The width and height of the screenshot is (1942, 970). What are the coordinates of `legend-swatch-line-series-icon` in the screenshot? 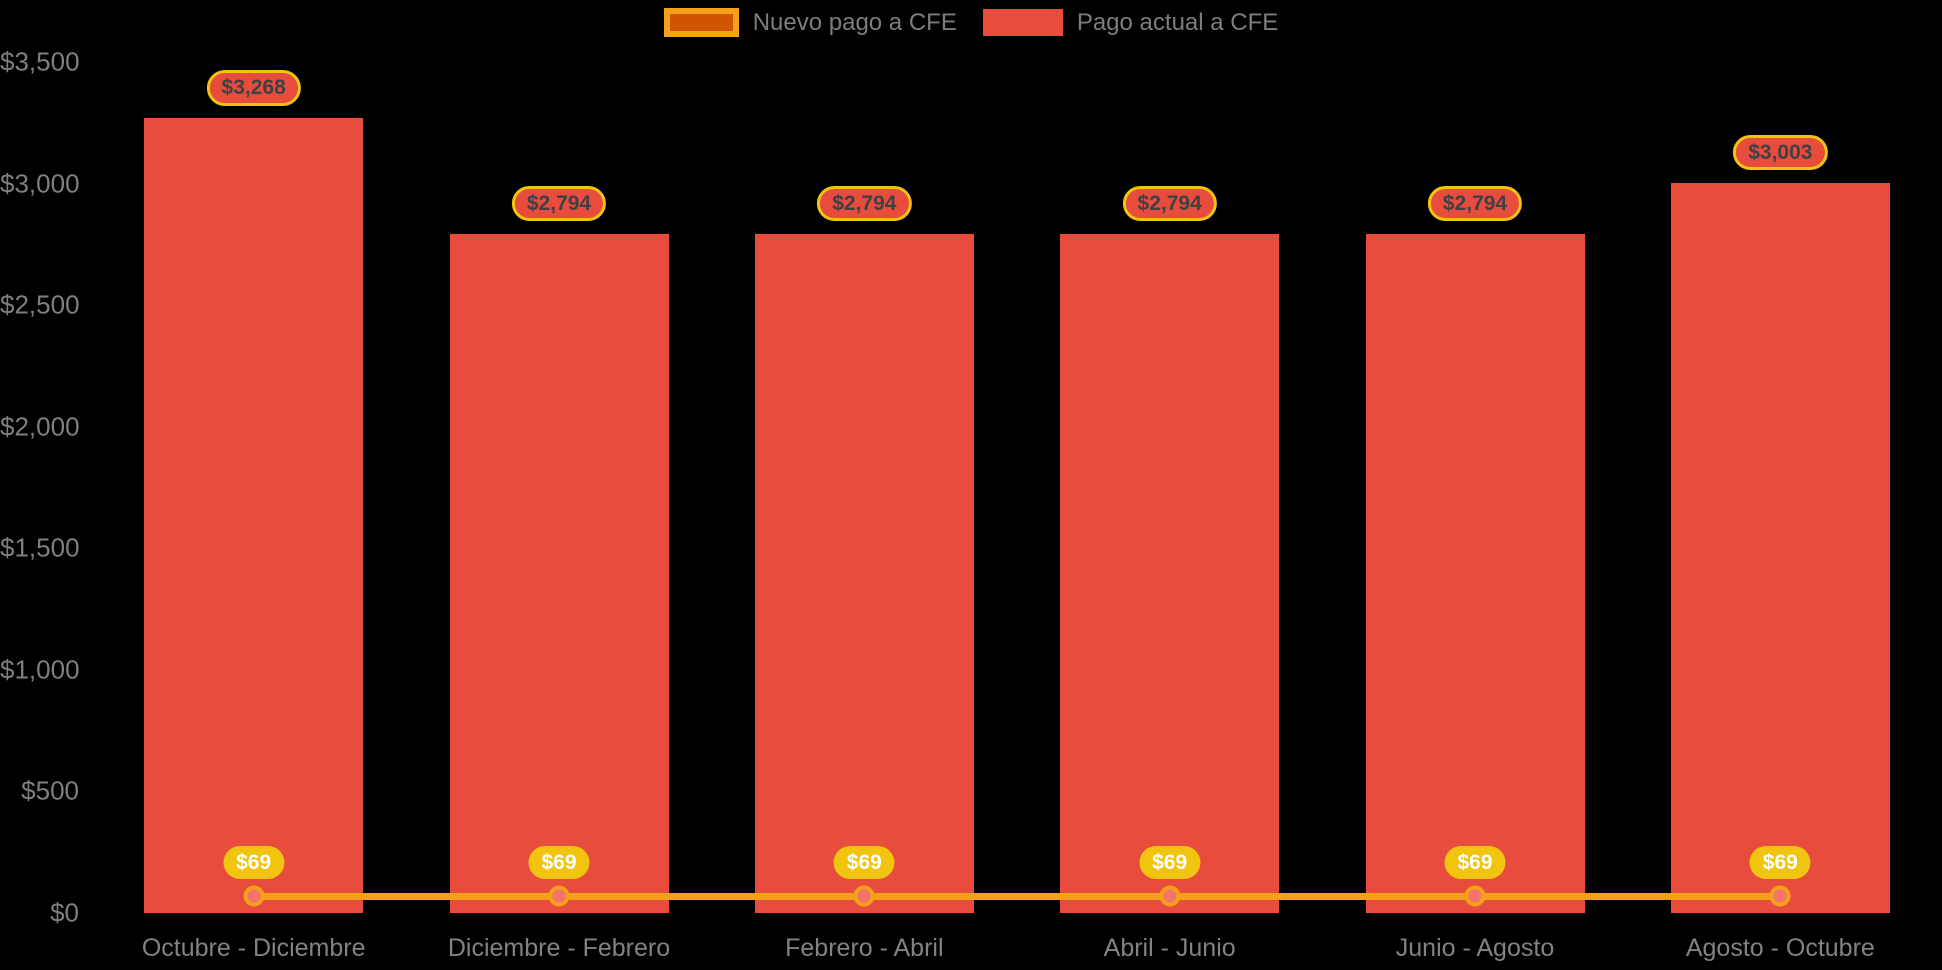 It's located at (701, 22).